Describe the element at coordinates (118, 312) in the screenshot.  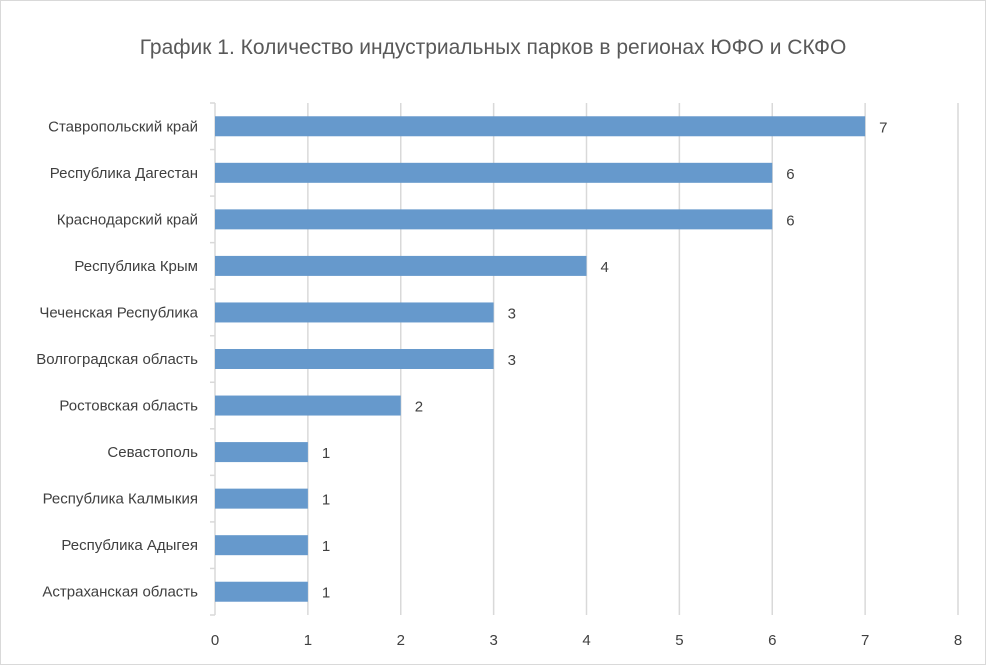
I see `category-label: Чеченская Республика` at that location.